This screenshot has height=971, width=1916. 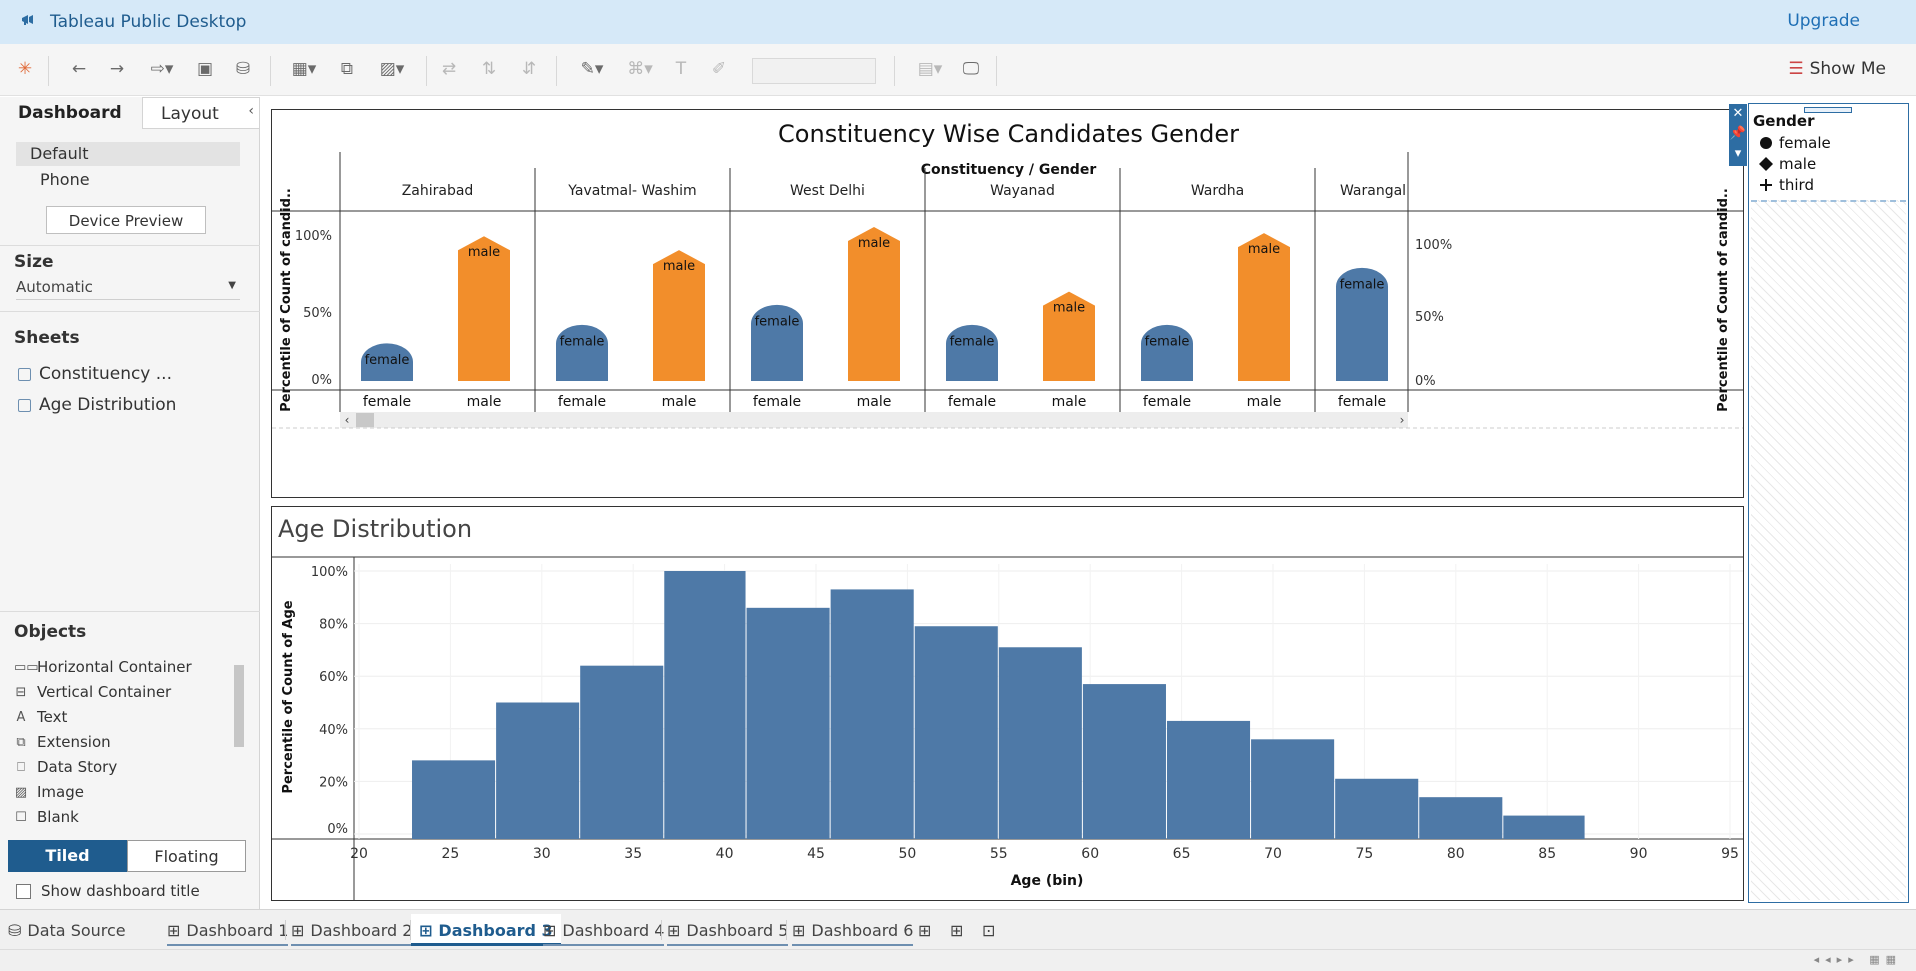 What do you see at coordinates (1795, 143) in the screenshot?
I see `legend-item-female: female` at bounding box center [1795, 143].